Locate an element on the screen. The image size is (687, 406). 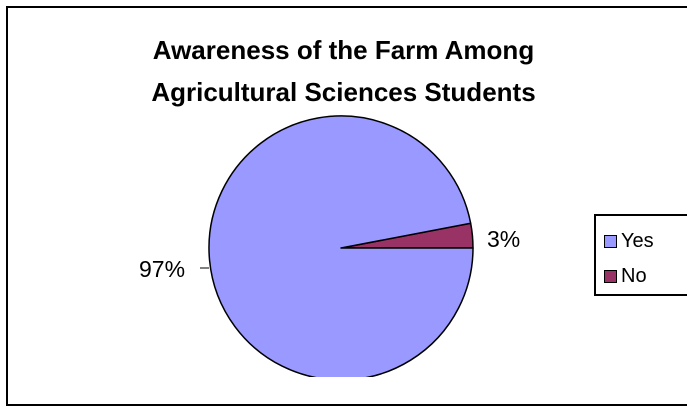
legend-item-no: No is located at coordinates (625, 276).